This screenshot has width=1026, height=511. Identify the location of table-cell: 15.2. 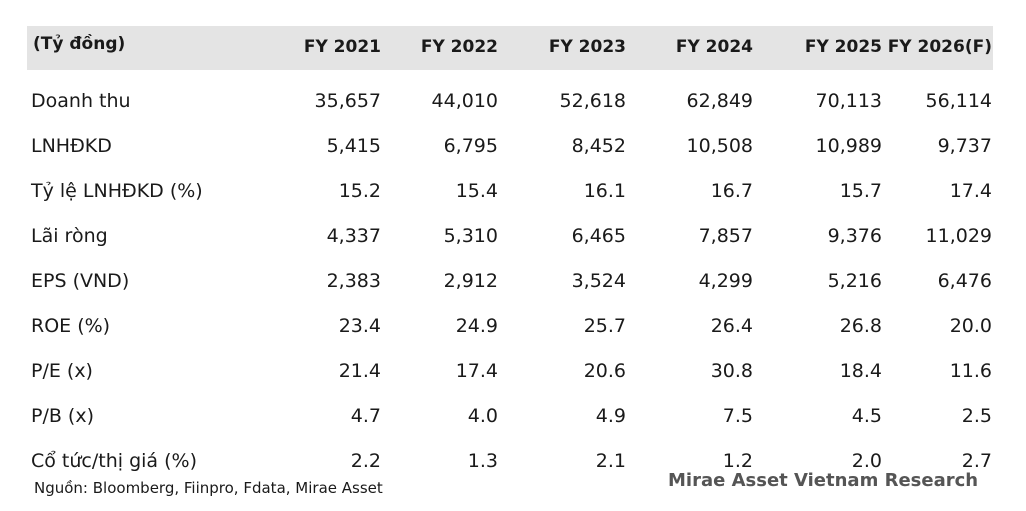
(359, 191).